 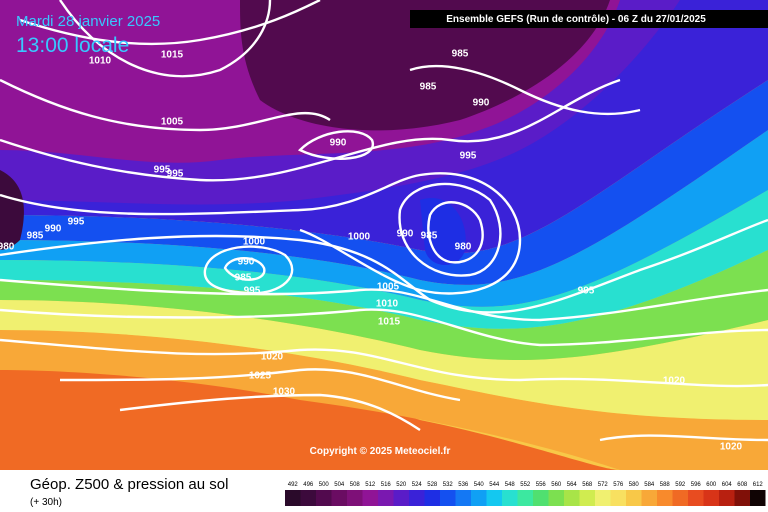 I want to click on color-label: 552, so click(x=525, y=485).